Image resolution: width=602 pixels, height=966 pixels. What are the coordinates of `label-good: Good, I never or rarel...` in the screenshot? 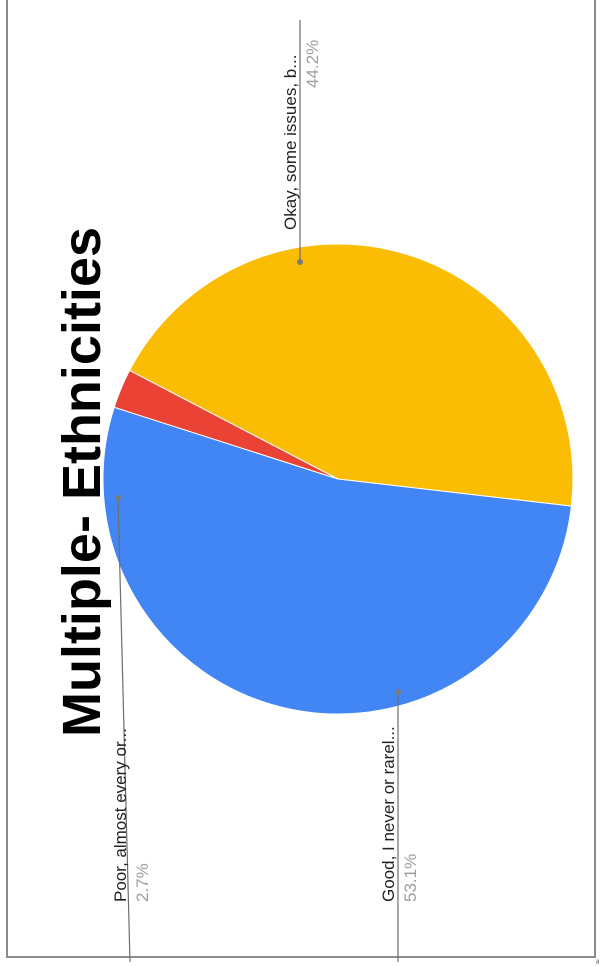 It's located at (388, 814).